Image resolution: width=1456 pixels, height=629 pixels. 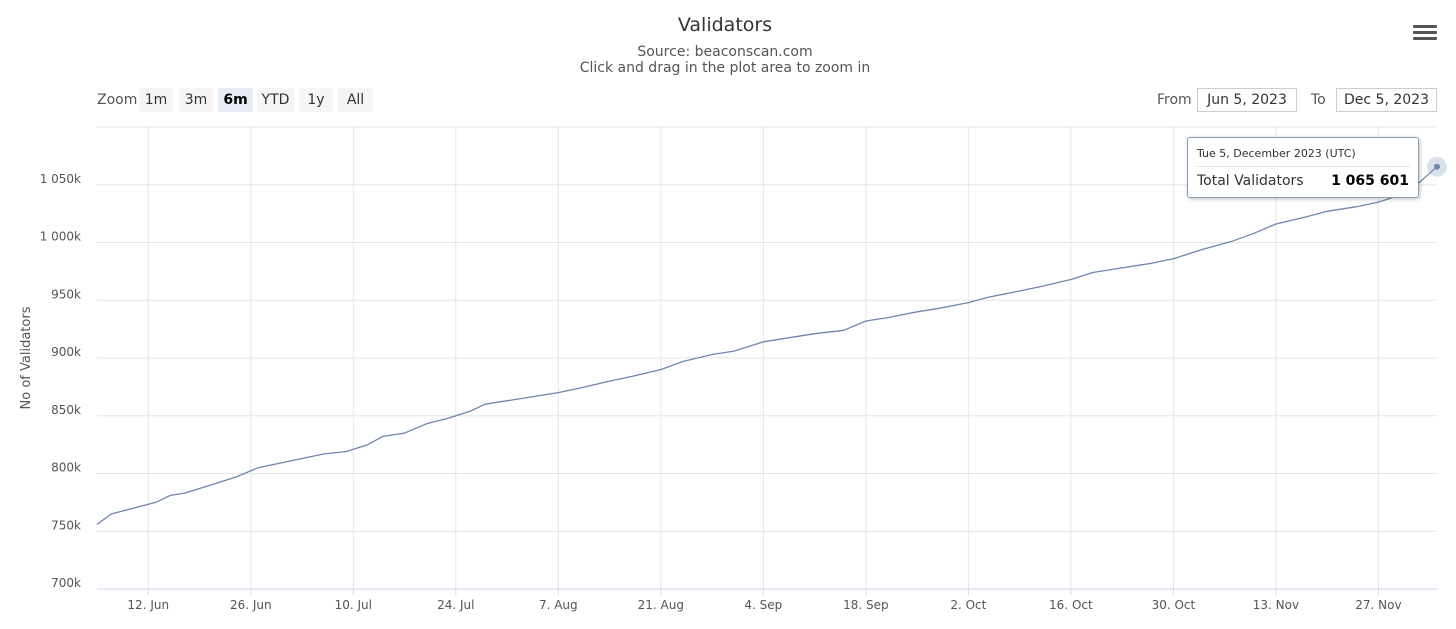 I want to click on hover-point, so click(x=1437, y=166).